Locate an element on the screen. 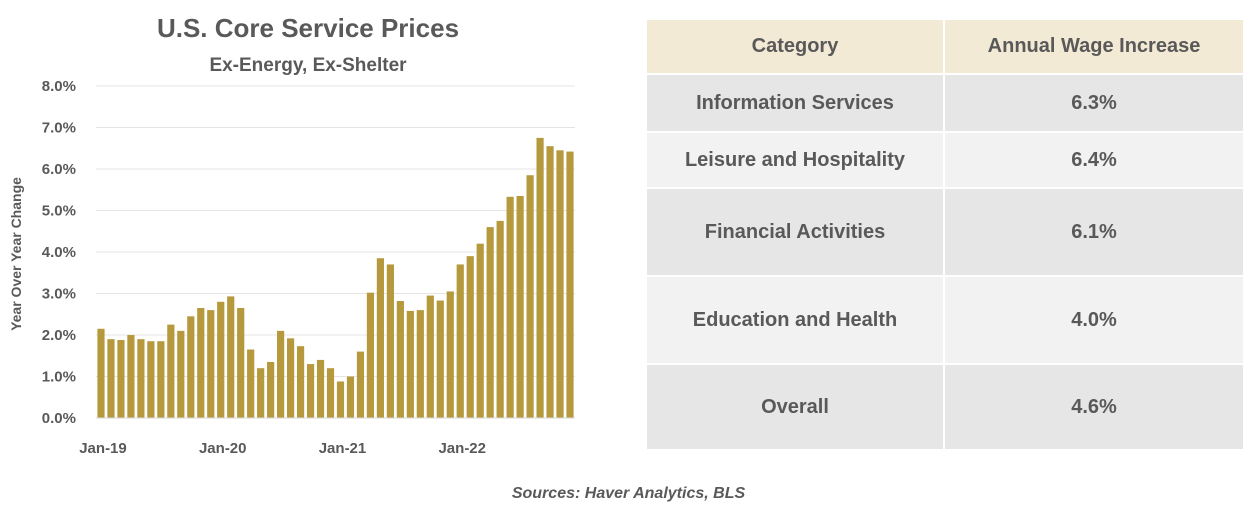 This screenshot has width=1257, height=515. category-cell: Overall is located at coordinates (796, 407).